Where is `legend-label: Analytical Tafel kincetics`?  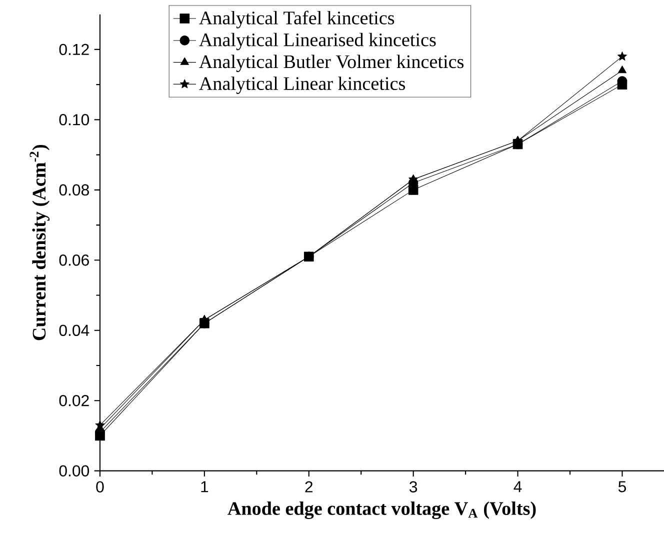
legend-label: Analytical Tafel kincetics is located at coordinates (296, 19).